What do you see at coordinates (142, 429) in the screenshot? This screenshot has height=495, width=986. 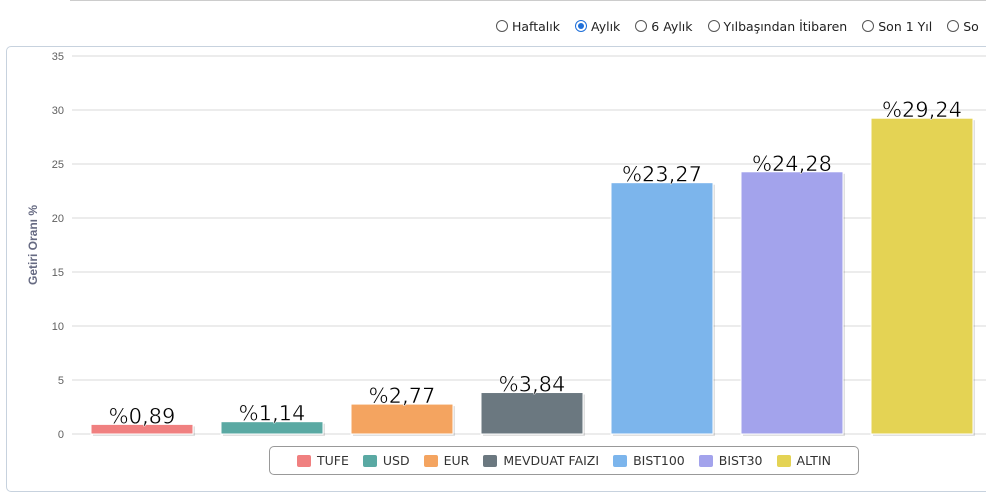 I see `bar-tufe` at bounding box center [142, 429].